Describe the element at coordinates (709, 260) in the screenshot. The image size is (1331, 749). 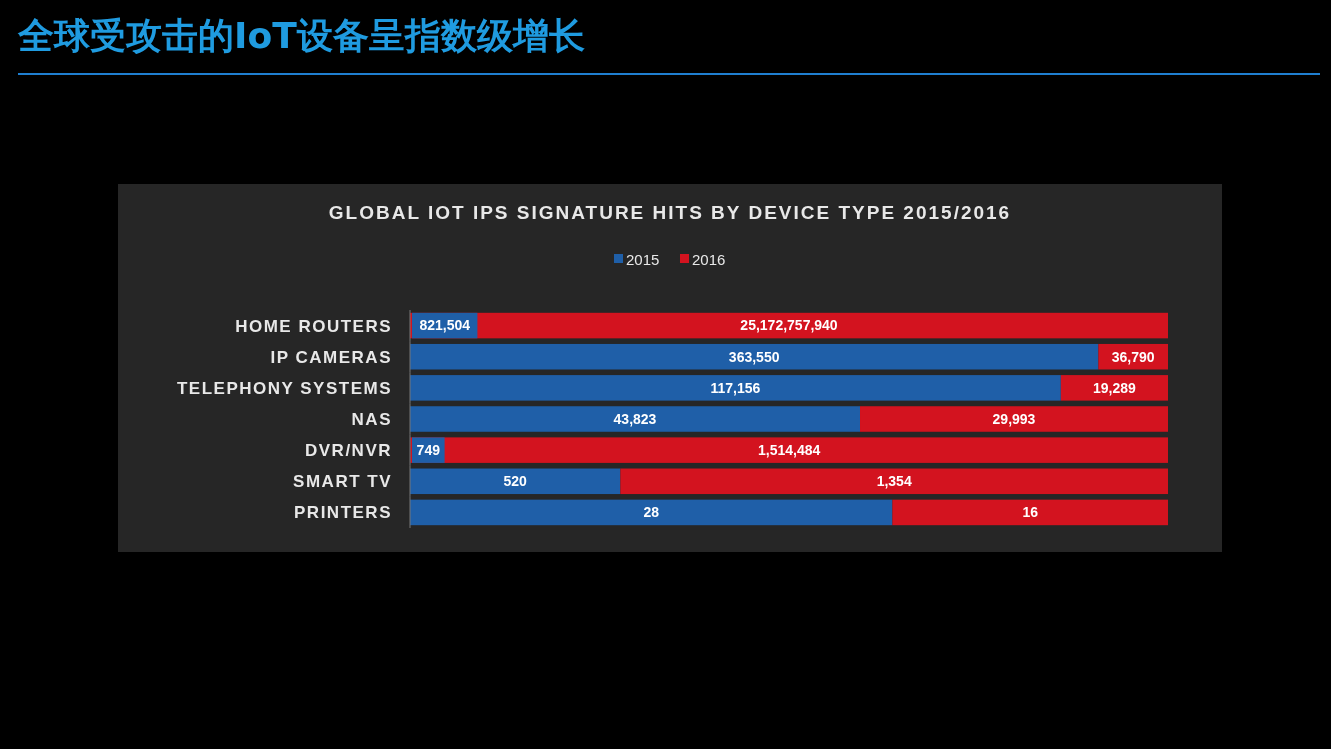
I see `legend-label: 2016` at that location.